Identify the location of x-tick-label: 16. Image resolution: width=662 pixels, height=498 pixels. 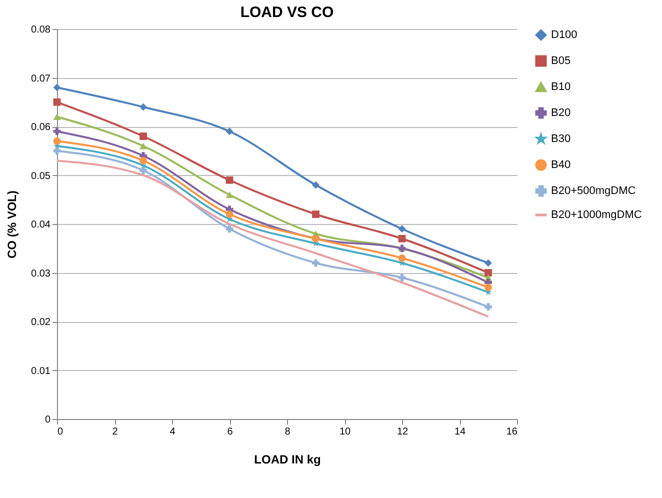
(512, 432).